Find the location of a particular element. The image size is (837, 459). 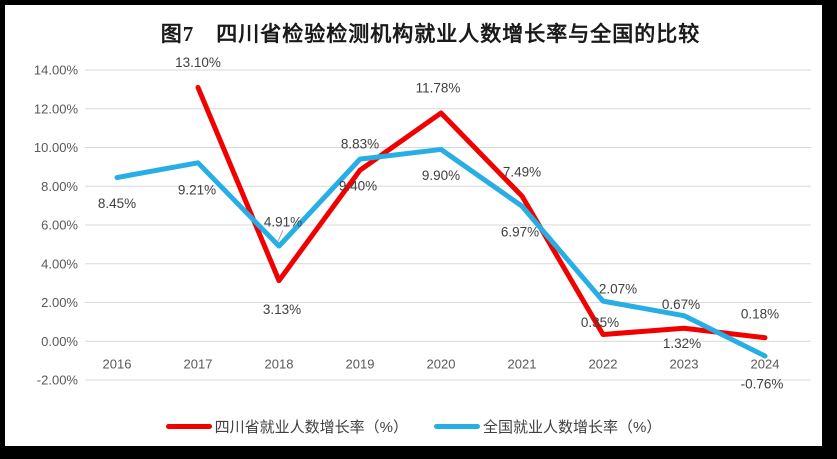

x-axis-tick-label: 2023 is located at coordinates (684, 364).